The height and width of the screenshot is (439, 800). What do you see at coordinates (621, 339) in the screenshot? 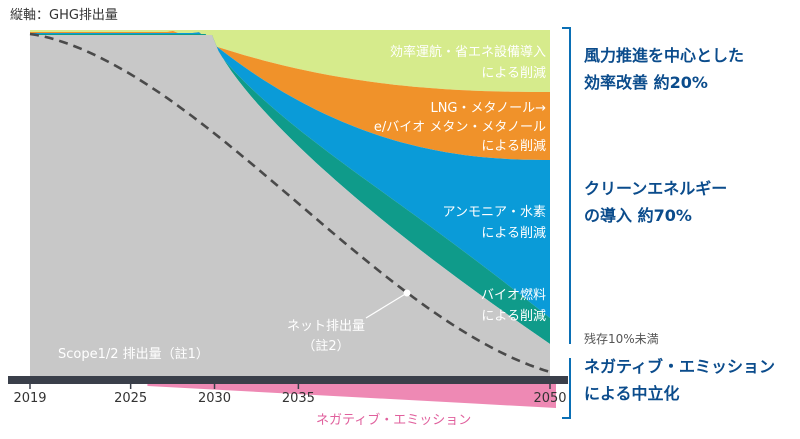
I see `residual-label: 残存10%未満` at bounding box center [621, 339].